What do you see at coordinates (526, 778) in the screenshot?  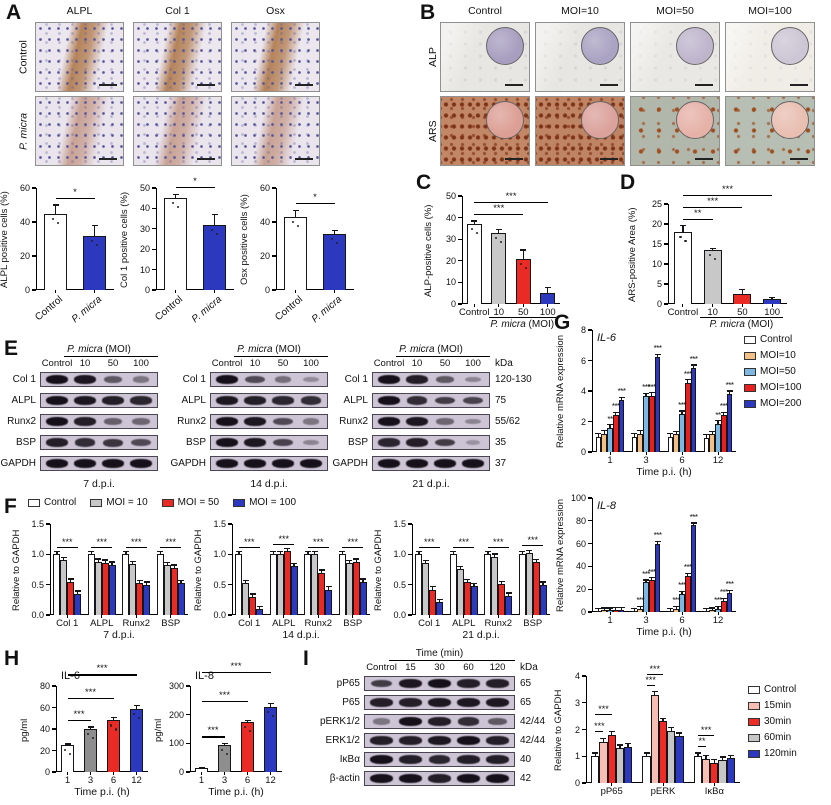 I see `kda-label: 42` at bounding box center [526, 778].